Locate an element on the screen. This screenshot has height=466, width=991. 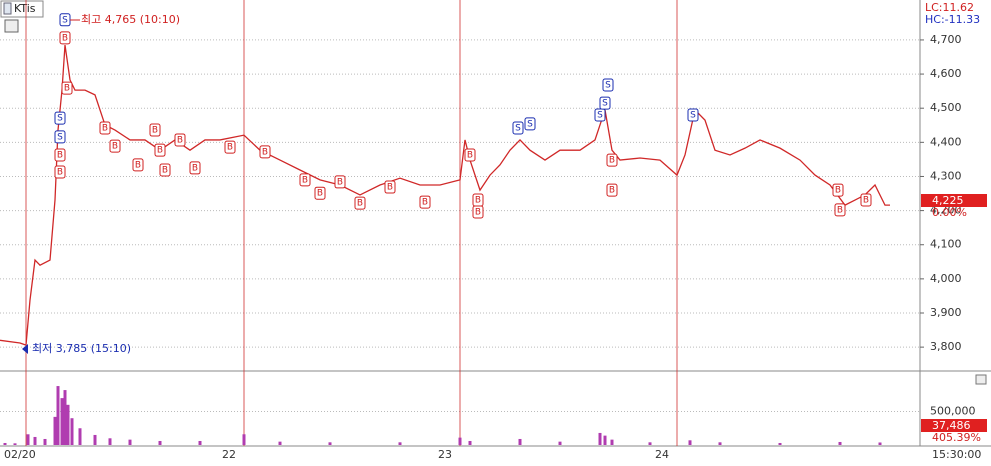
last-price-box is located at coordinates (954, 200).